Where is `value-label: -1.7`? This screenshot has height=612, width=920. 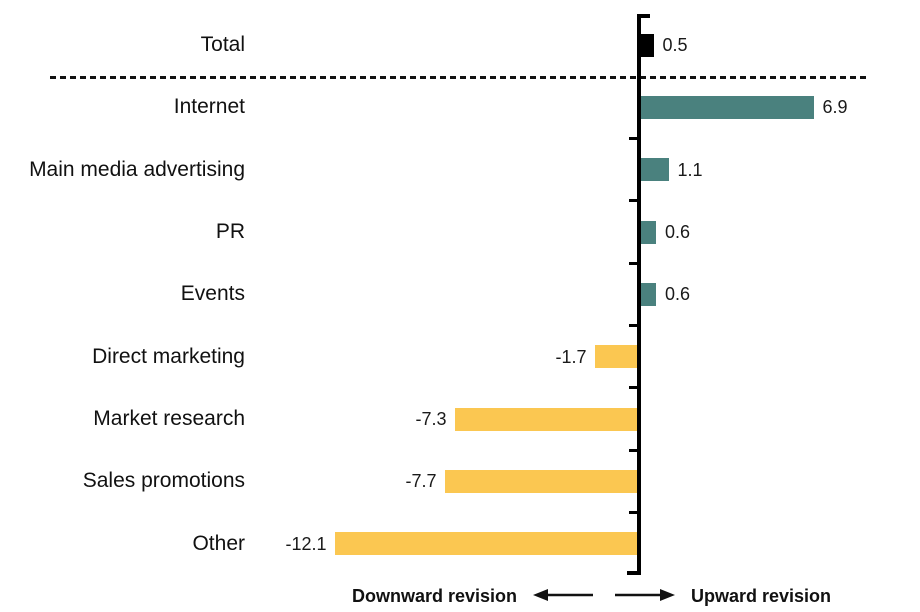 value-label: -1.7 is located at coordinates (571, 356).